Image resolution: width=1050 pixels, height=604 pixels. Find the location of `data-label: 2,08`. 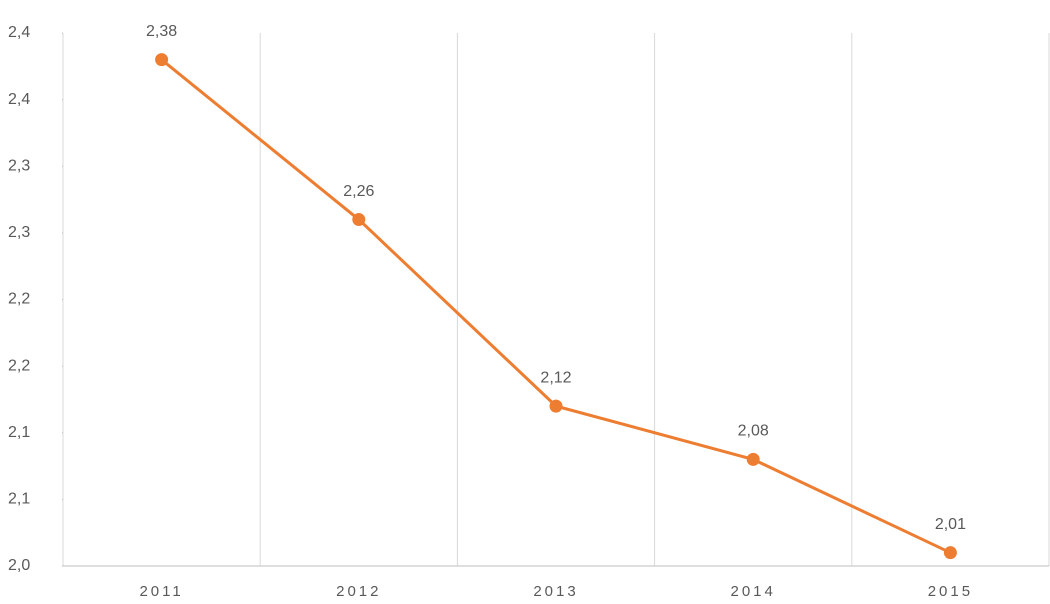

data-label: 2,08 is located at coordinates (753, 431).